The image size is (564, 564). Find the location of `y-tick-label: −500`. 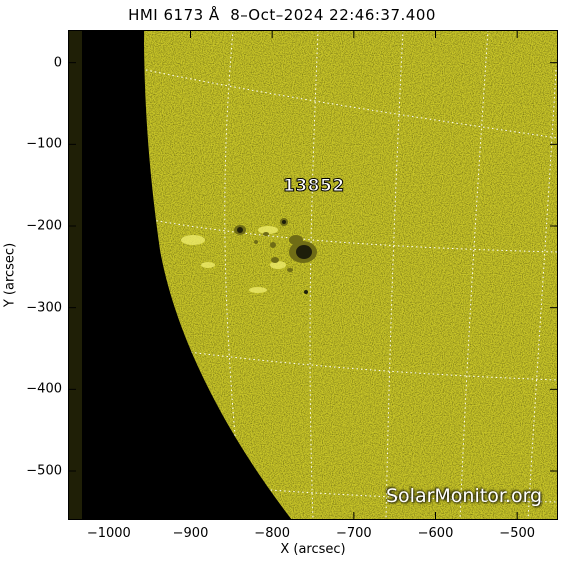

y-tick-label: −500 is located at coordinates (44, 471).